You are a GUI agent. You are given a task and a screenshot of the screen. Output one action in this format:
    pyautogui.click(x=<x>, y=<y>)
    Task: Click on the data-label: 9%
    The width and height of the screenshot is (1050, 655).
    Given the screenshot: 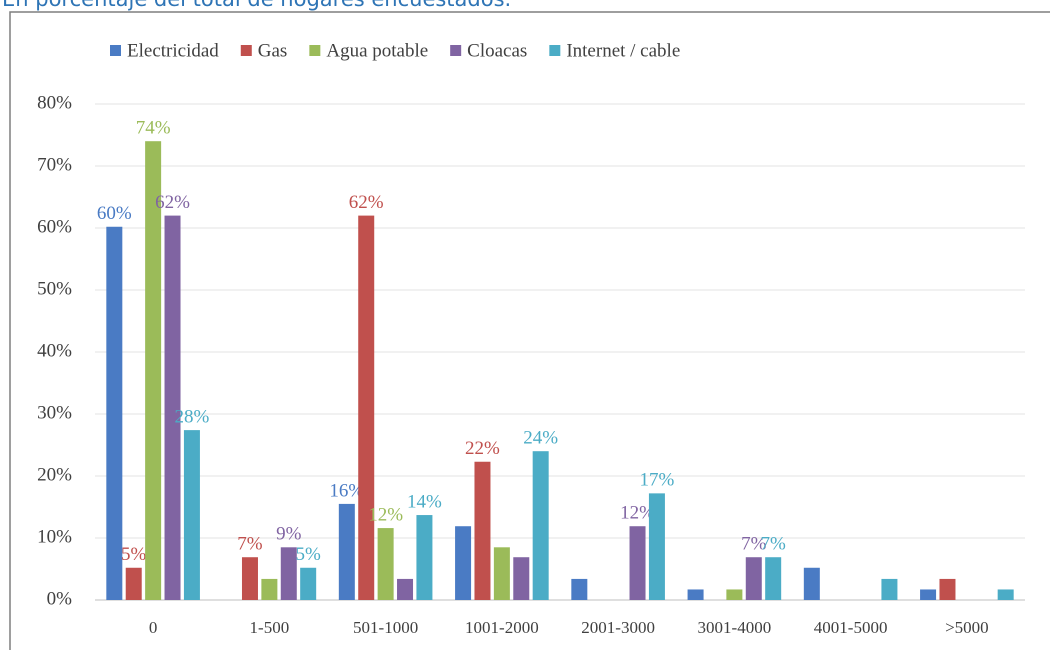 What is the action you would take?
    pyautogui.click(x=289, y=534)
    